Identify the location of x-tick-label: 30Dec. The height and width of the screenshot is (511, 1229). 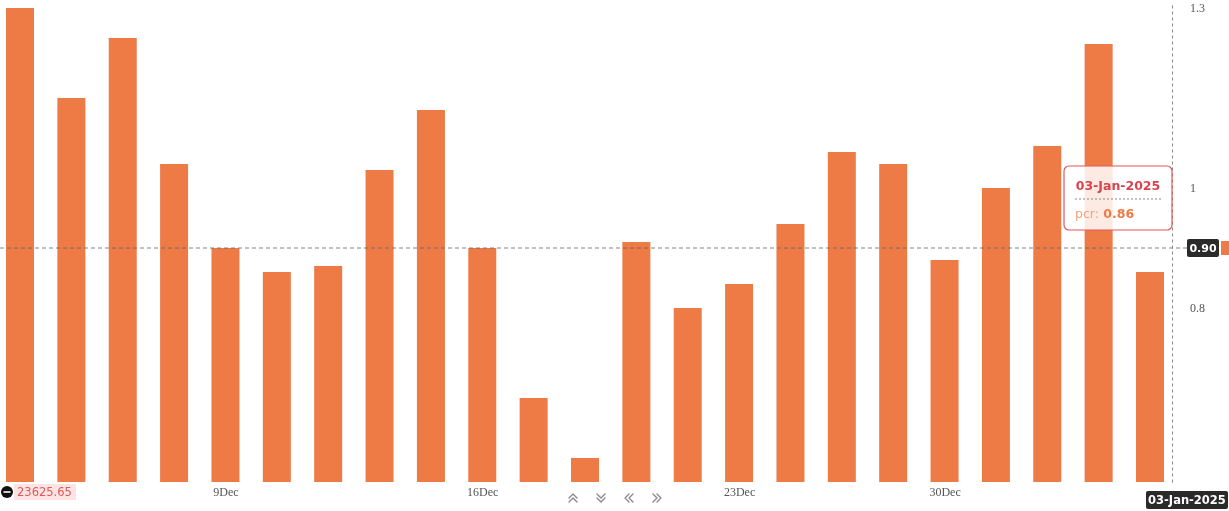
(945, 491).